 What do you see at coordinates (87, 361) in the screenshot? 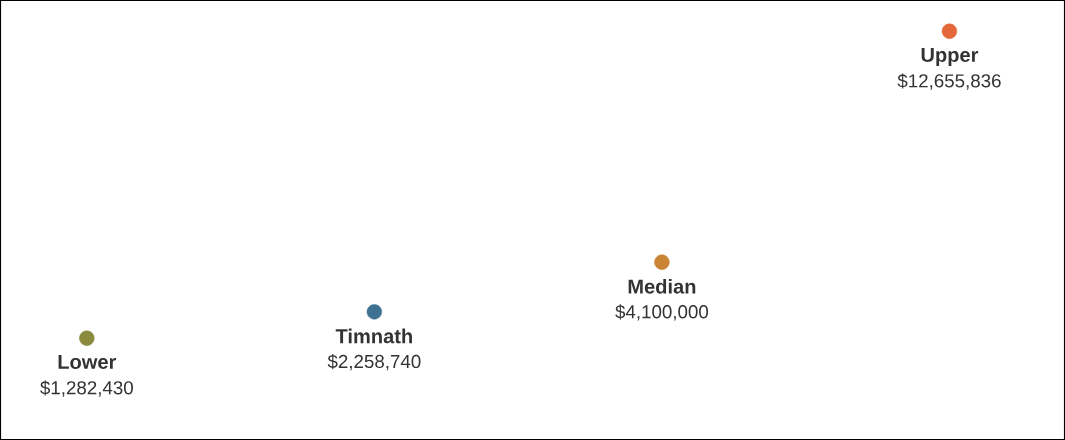
I see `category-label: Lower` at bounding box center [87, 361].